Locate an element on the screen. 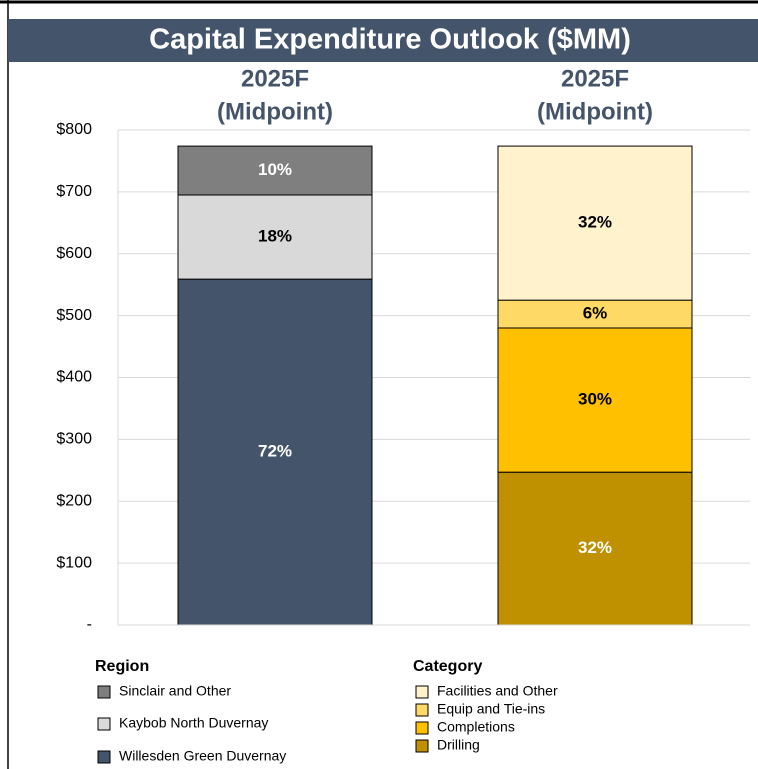 The width and height of the screenshot is (758, 769). y-tick-label: $800 is located at coordinates (74, 129).